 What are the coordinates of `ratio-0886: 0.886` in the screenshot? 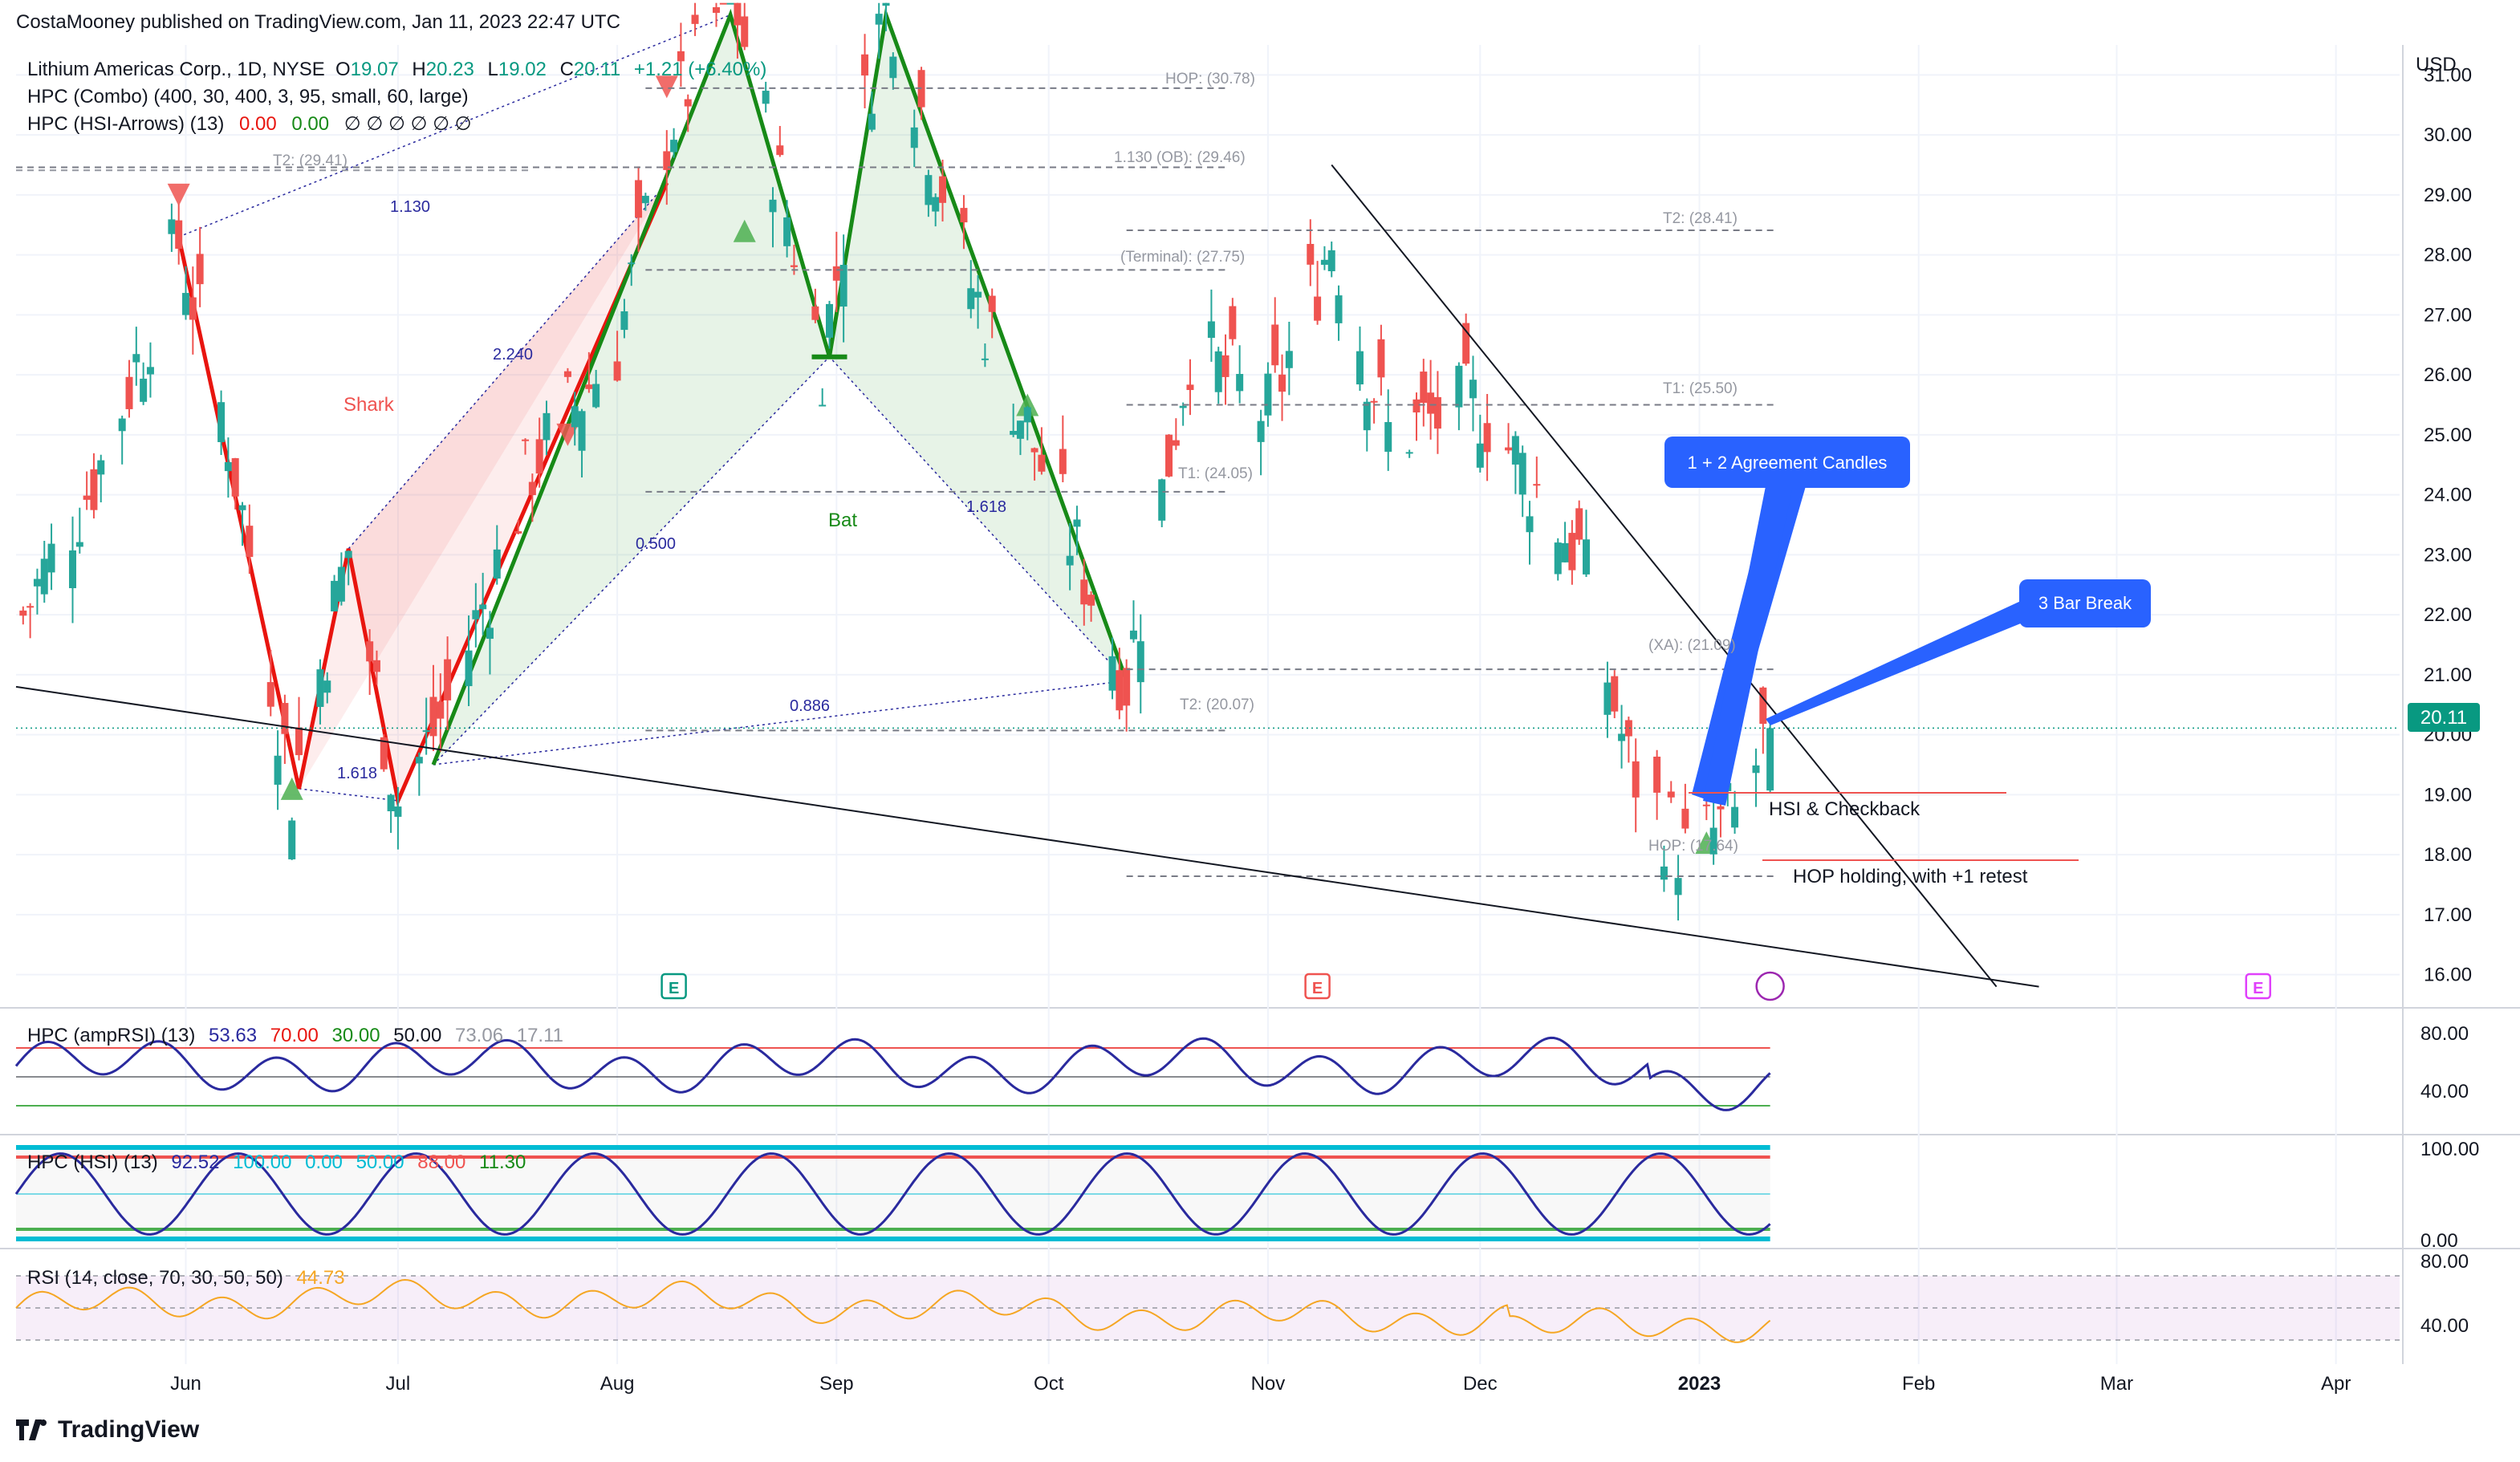 It's located at (810, 706).